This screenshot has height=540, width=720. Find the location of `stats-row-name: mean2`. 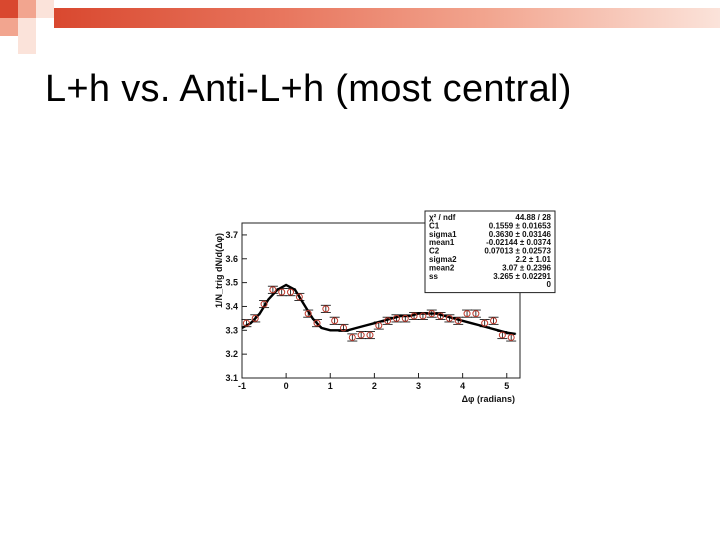

stats-row-name: mean2 is located at coordinates (442, 267).